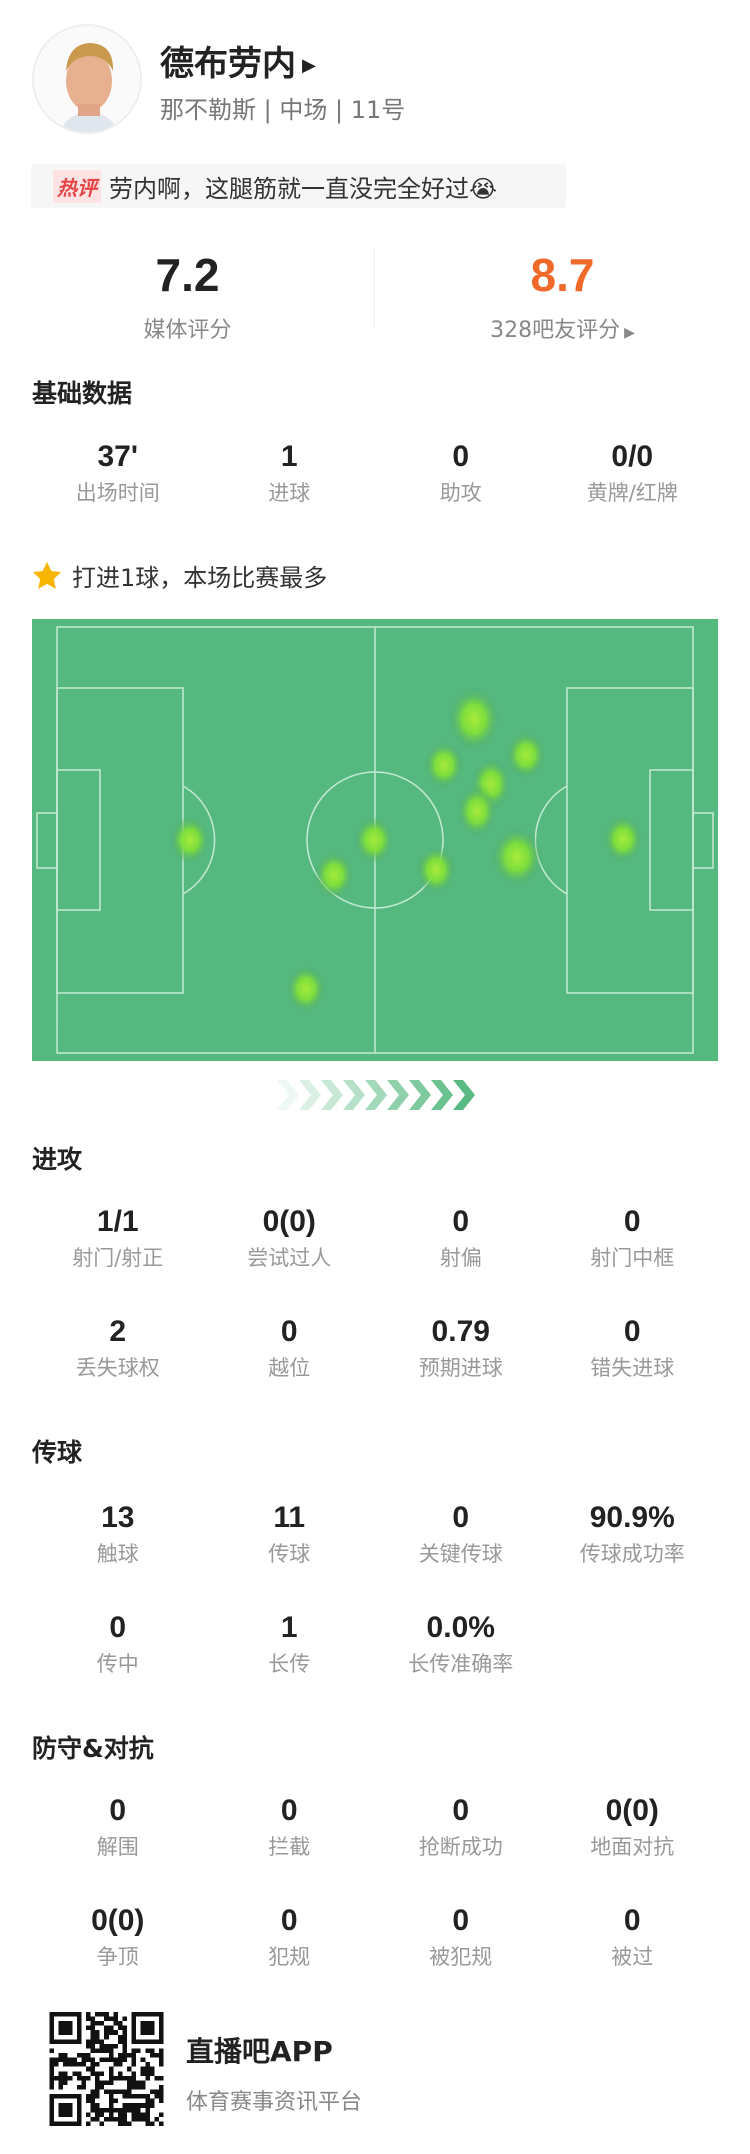  What do you see at coordinates (289, 493) in the screenshot?
I see `stat-label: 进球` at bounding box center [289, 493].